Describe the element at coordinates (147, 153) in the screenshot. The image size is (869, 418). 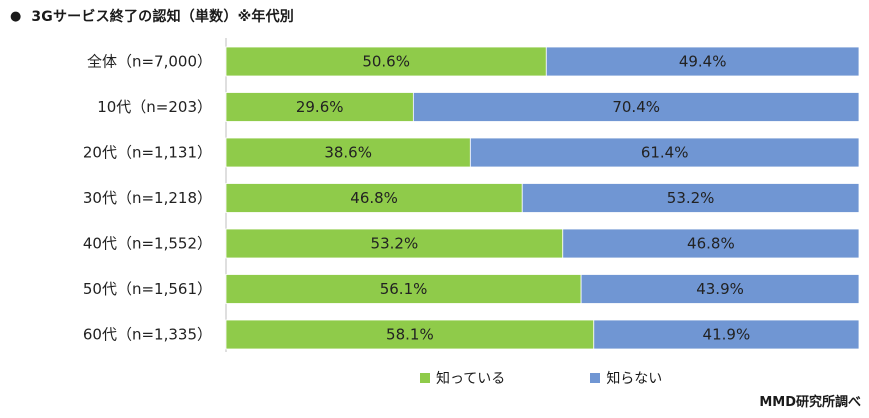
I see `category-label: 20代（n=1,131）` at that location.